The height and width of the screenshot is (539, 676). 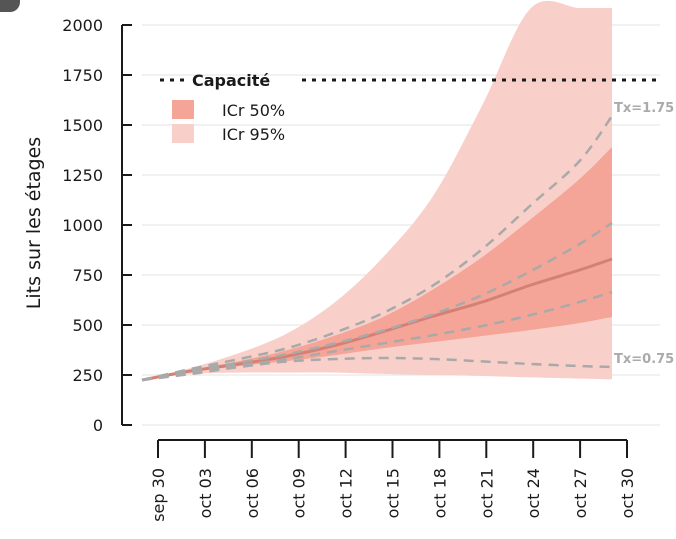 What do you see at coordinates (158, 495) in the screenshot?
I see `x-tick-label: sep 30` at bounding box center [158, 495].